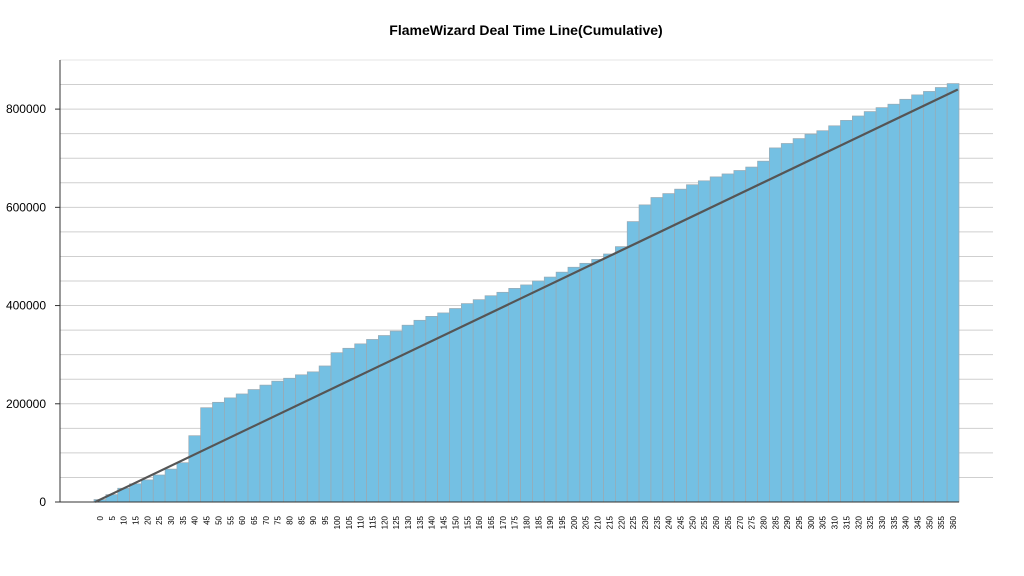  What do you see at coordinates (26, 404) in the screenshot?
I see `y-tick-label: 200000` at bounding box center [26, 404].